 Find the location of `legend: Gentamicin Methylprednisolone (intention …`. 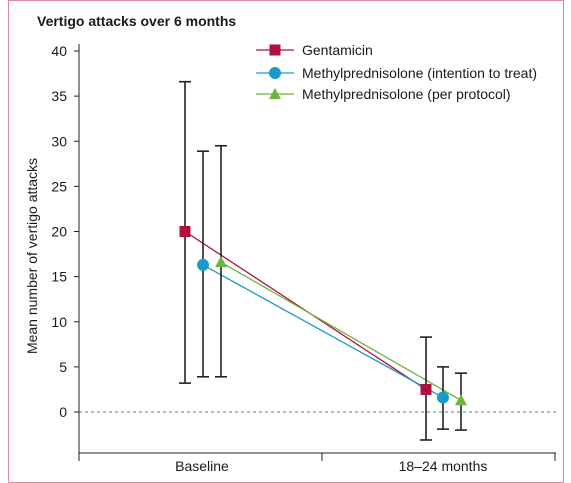

legend: Gentamicin Methylprednisolone (intention … is located at coordinates (396, 72).